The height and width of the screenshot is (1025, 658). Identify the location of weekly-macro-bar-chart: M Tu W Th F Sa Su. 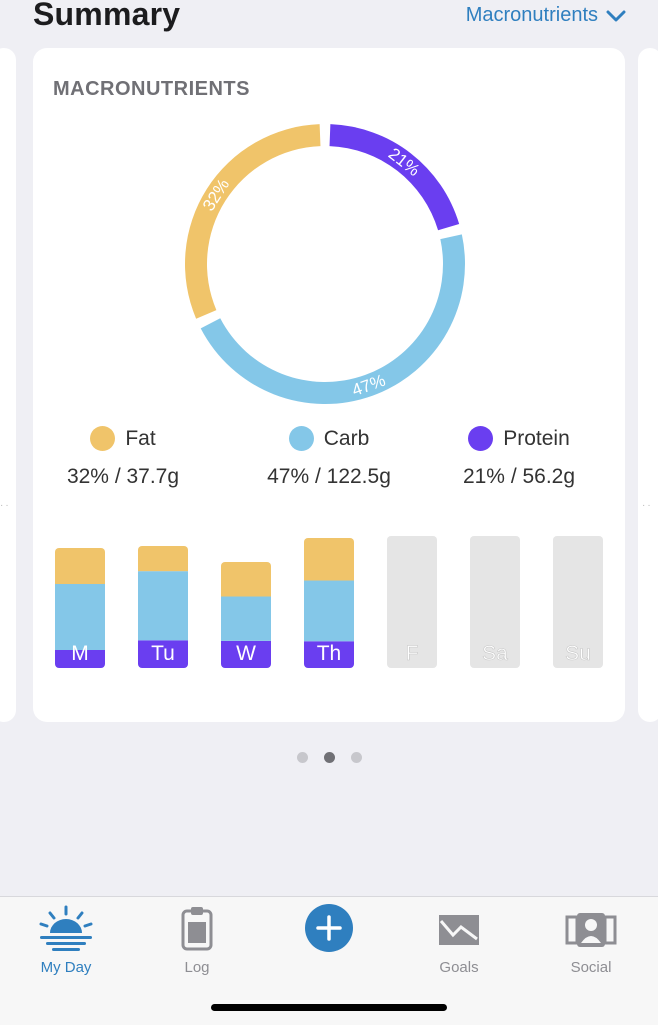
(329, 602).